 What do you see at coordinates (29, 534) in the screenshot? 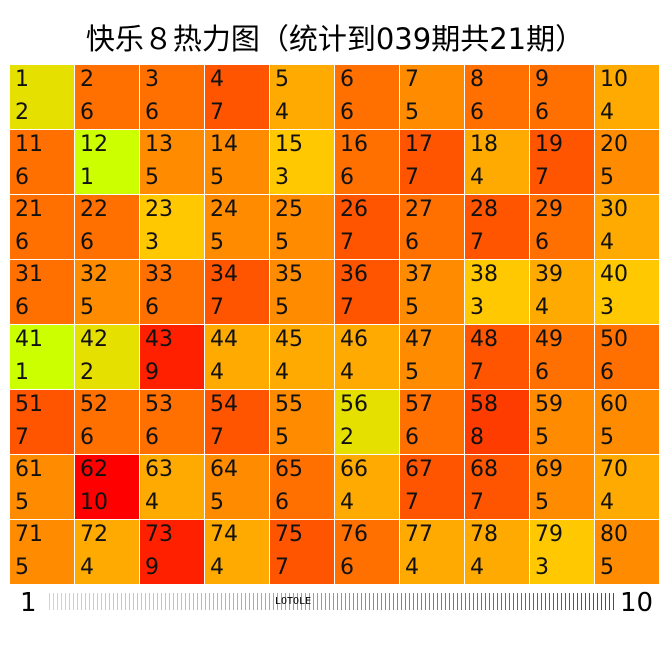
I see `cell-number: 71` at bounding box center [29, 534].